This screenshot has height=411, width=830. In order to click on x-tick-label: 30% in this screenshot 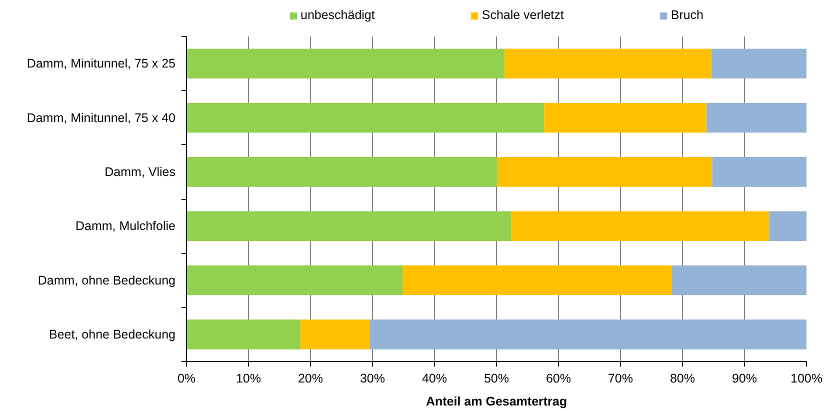, I will do `click(373, 379)`.